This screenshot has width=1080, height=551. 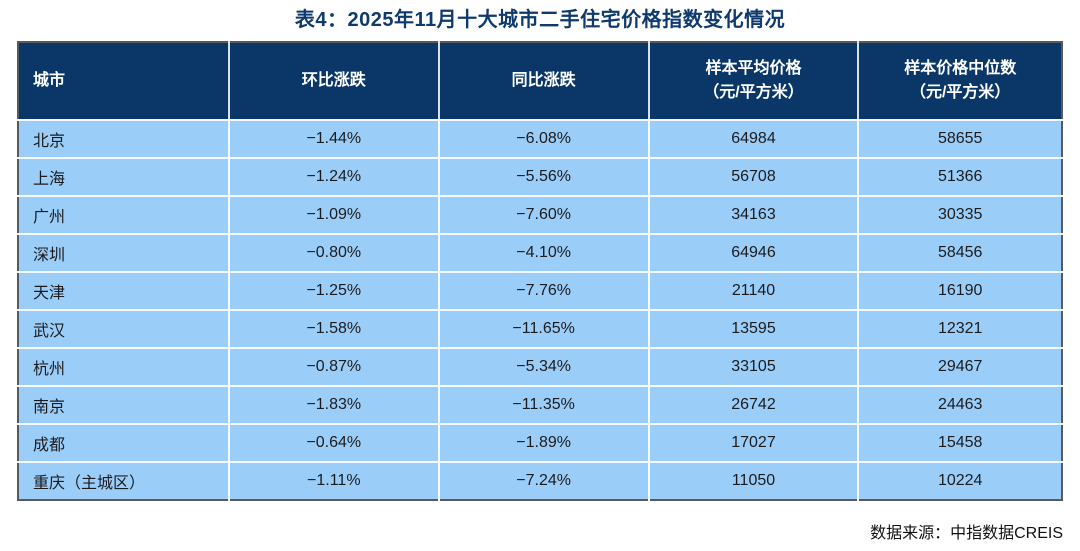 I want to click on table-row: 广州 −1.09% −7.60% 34163 30335, so click(x=540, y=215).